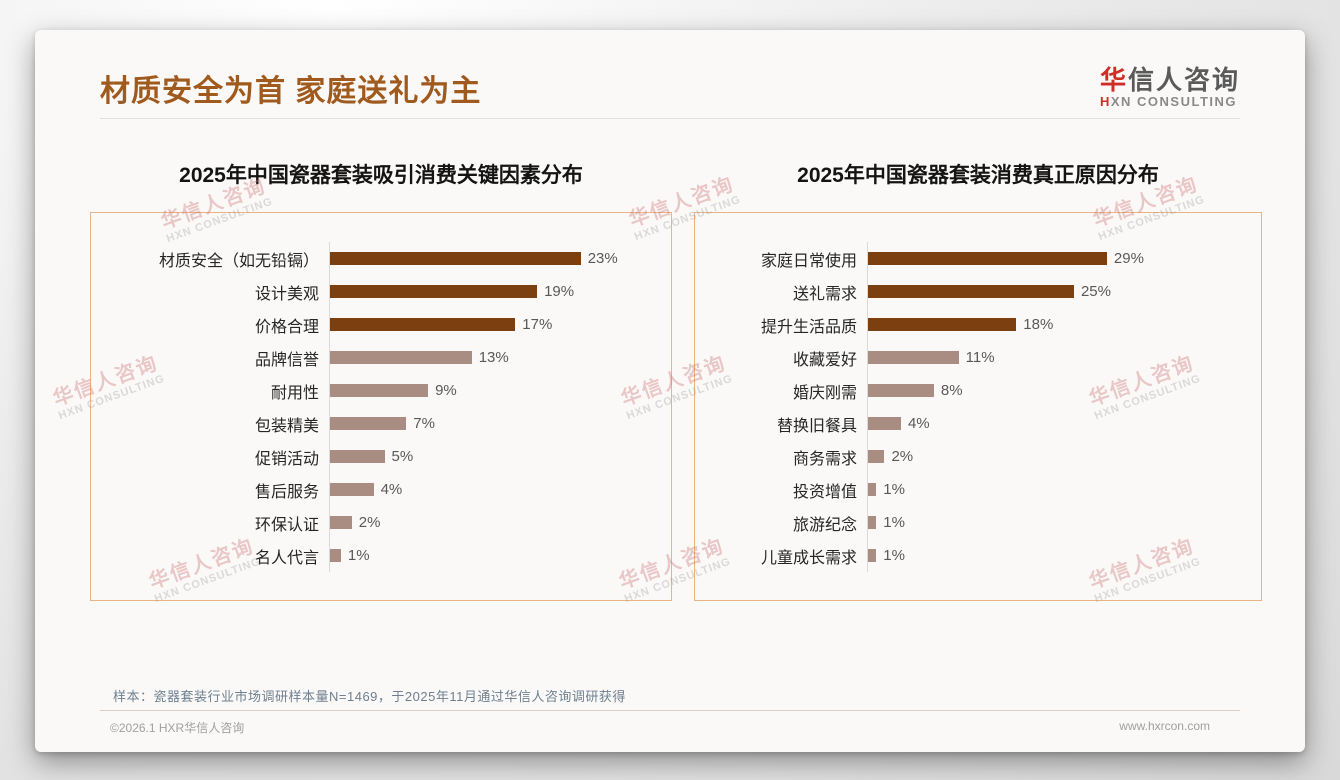 The width and height of the screenshot is (1340, 780). I want to click on category-label: 售后服务, so click(286, 492).